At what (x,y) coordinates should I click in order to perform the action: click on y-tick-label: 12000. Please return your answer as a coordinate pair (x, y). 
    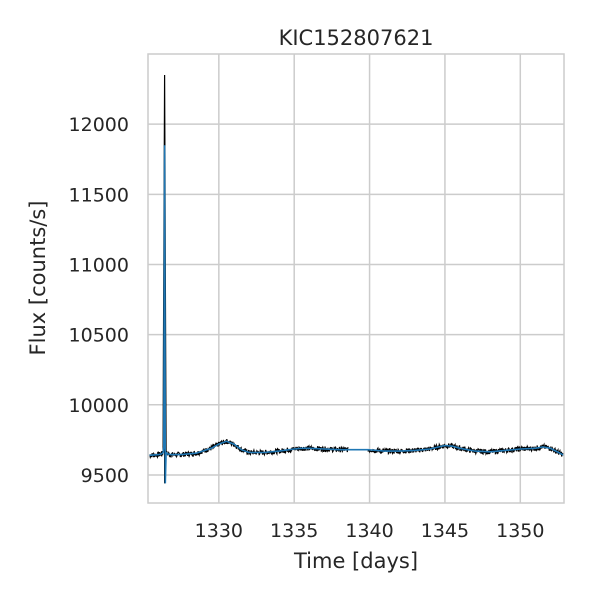
    Looking at the image, I should click on (99, 125).